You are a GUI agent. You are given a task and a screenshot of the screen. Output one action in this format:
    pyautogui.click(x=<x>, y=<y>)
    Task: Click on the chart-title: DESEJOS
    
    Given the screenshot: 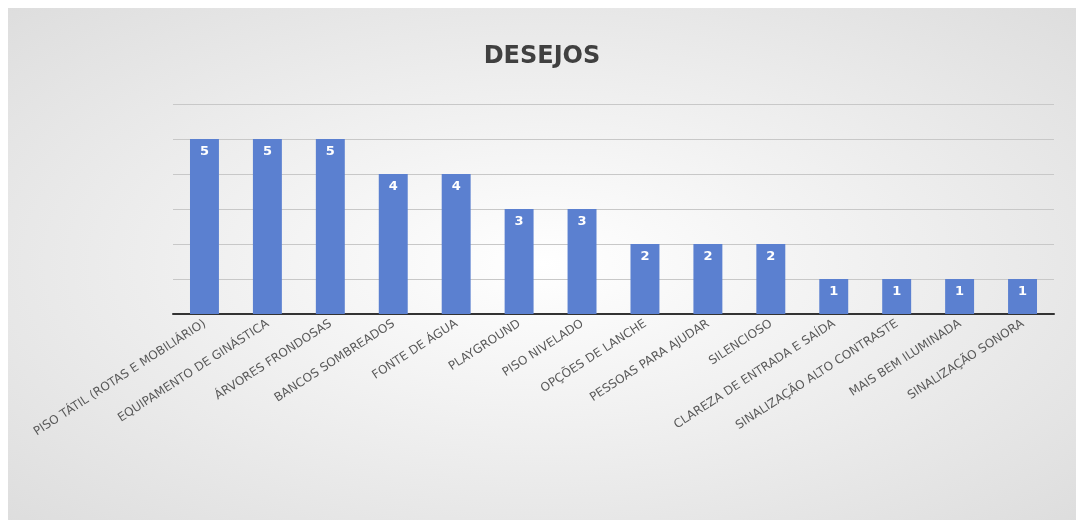 What is the action you would take?
    pyautogui.click(x=542, y=55)
    